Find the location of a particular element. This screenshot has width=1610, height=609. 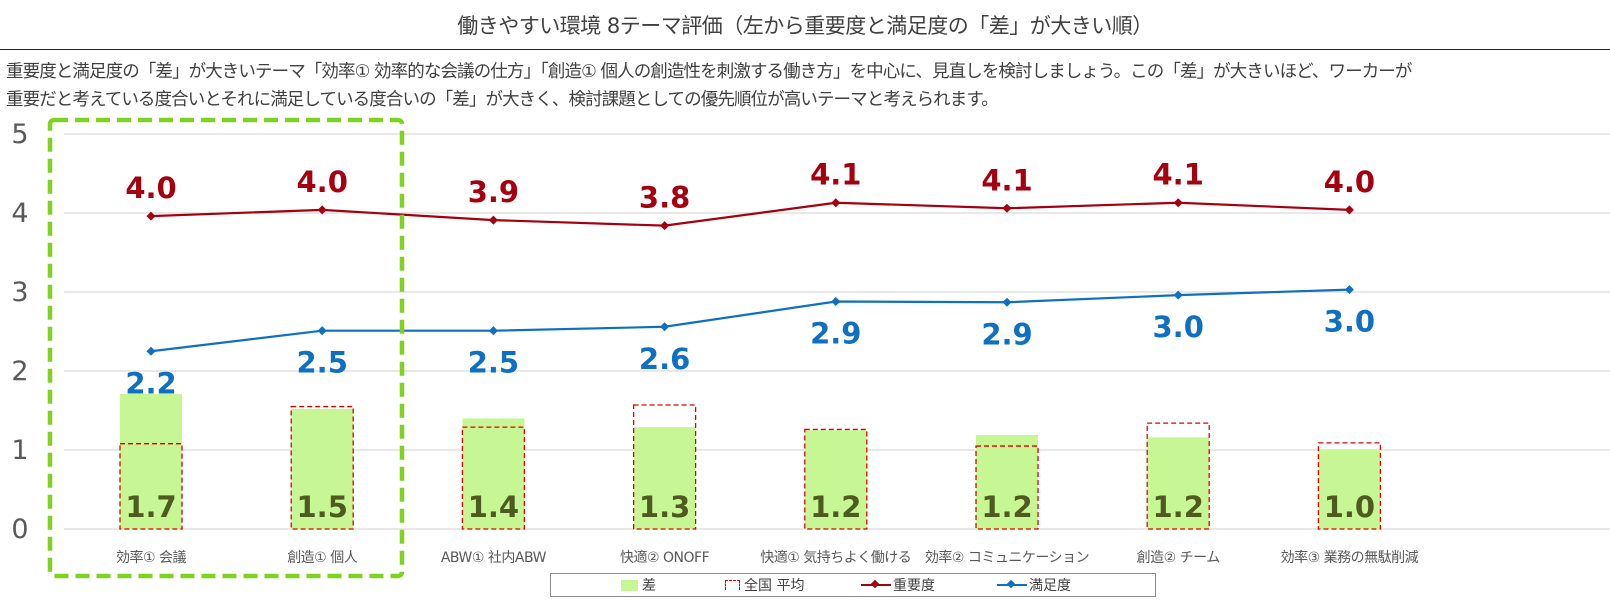

x-tick-label: 効率③ 業務の無駄削減 is located at coordinates (1350, 557).